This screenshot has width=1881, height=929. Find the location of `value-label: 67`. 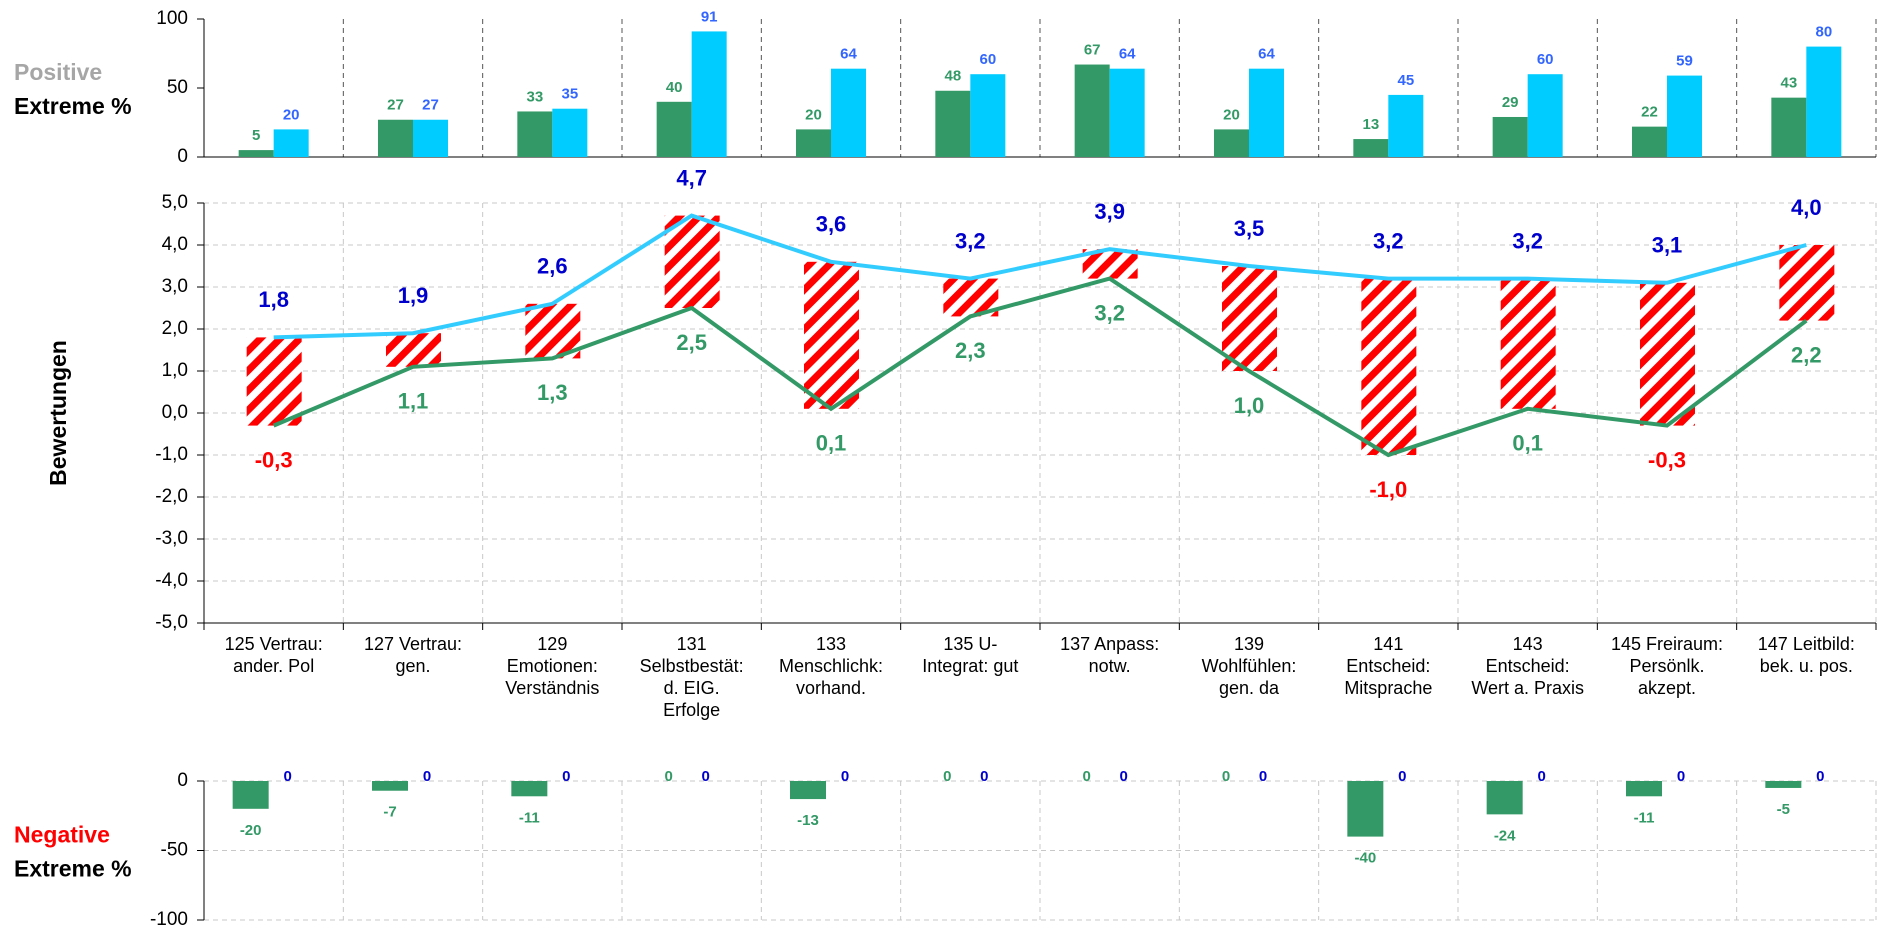

value-label: 67 is located at coordinates (1092, 50).